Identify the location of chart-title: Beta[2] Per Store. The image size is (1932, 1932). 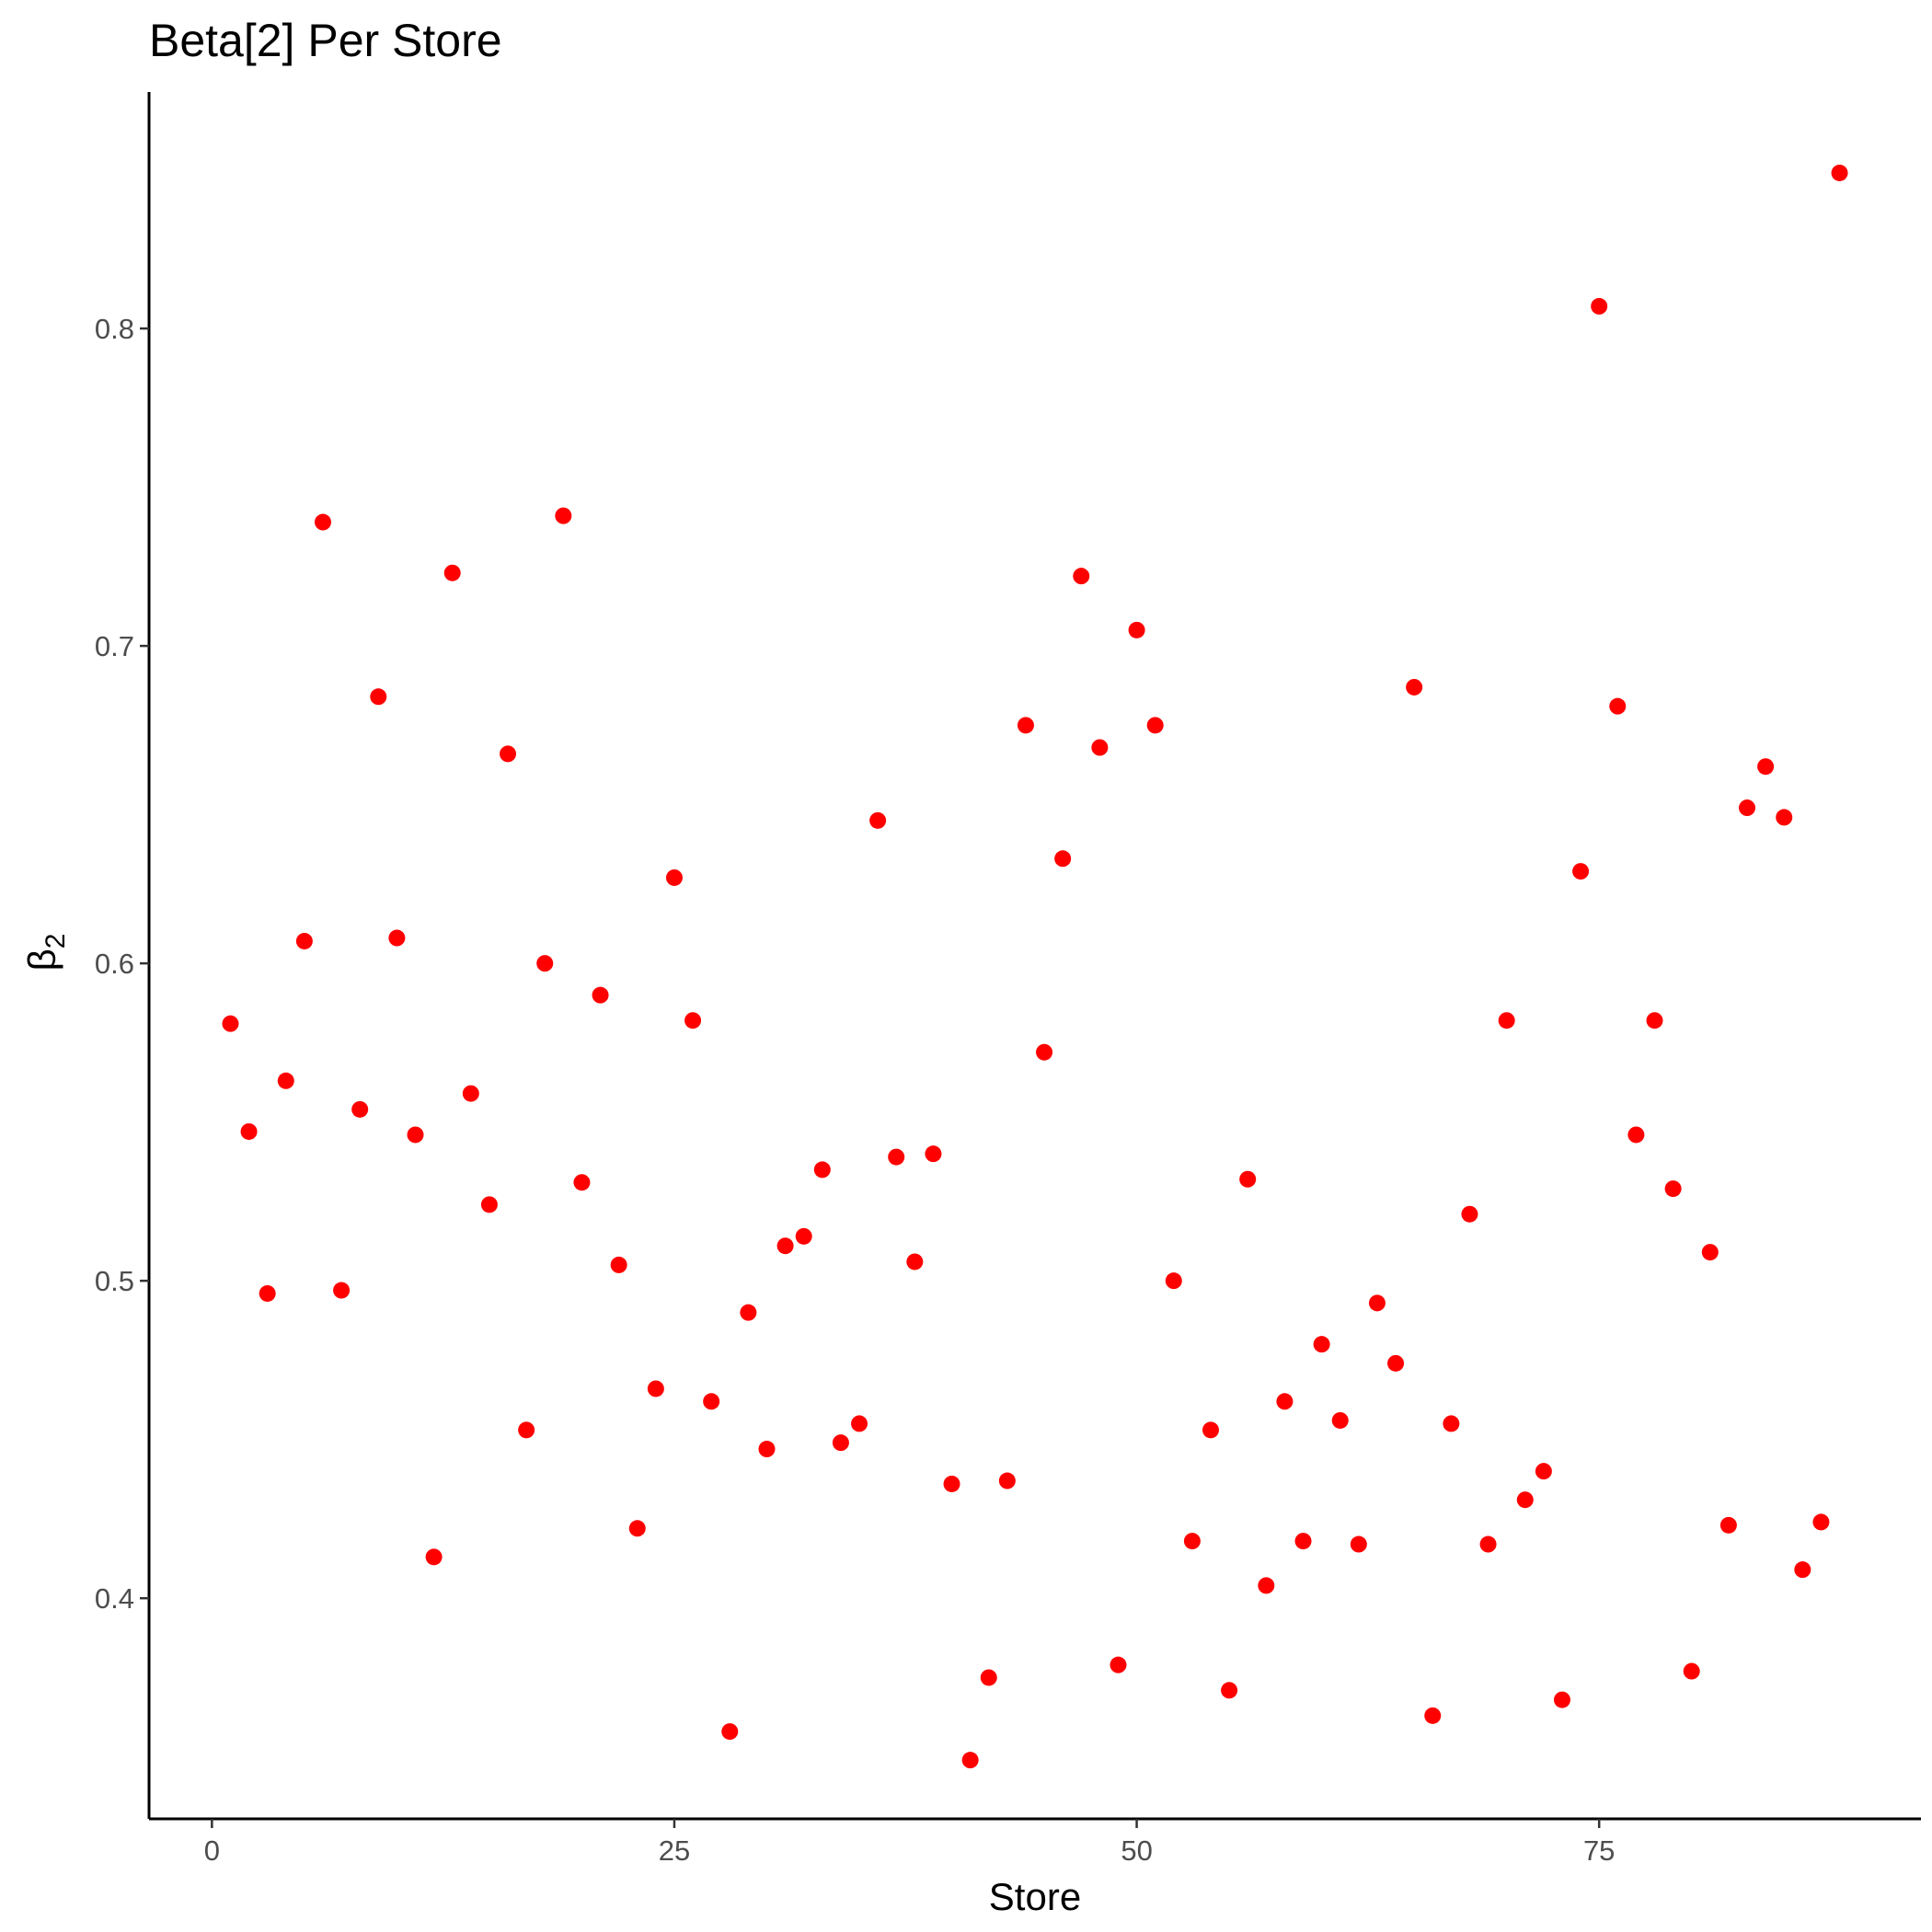
(325, 40).